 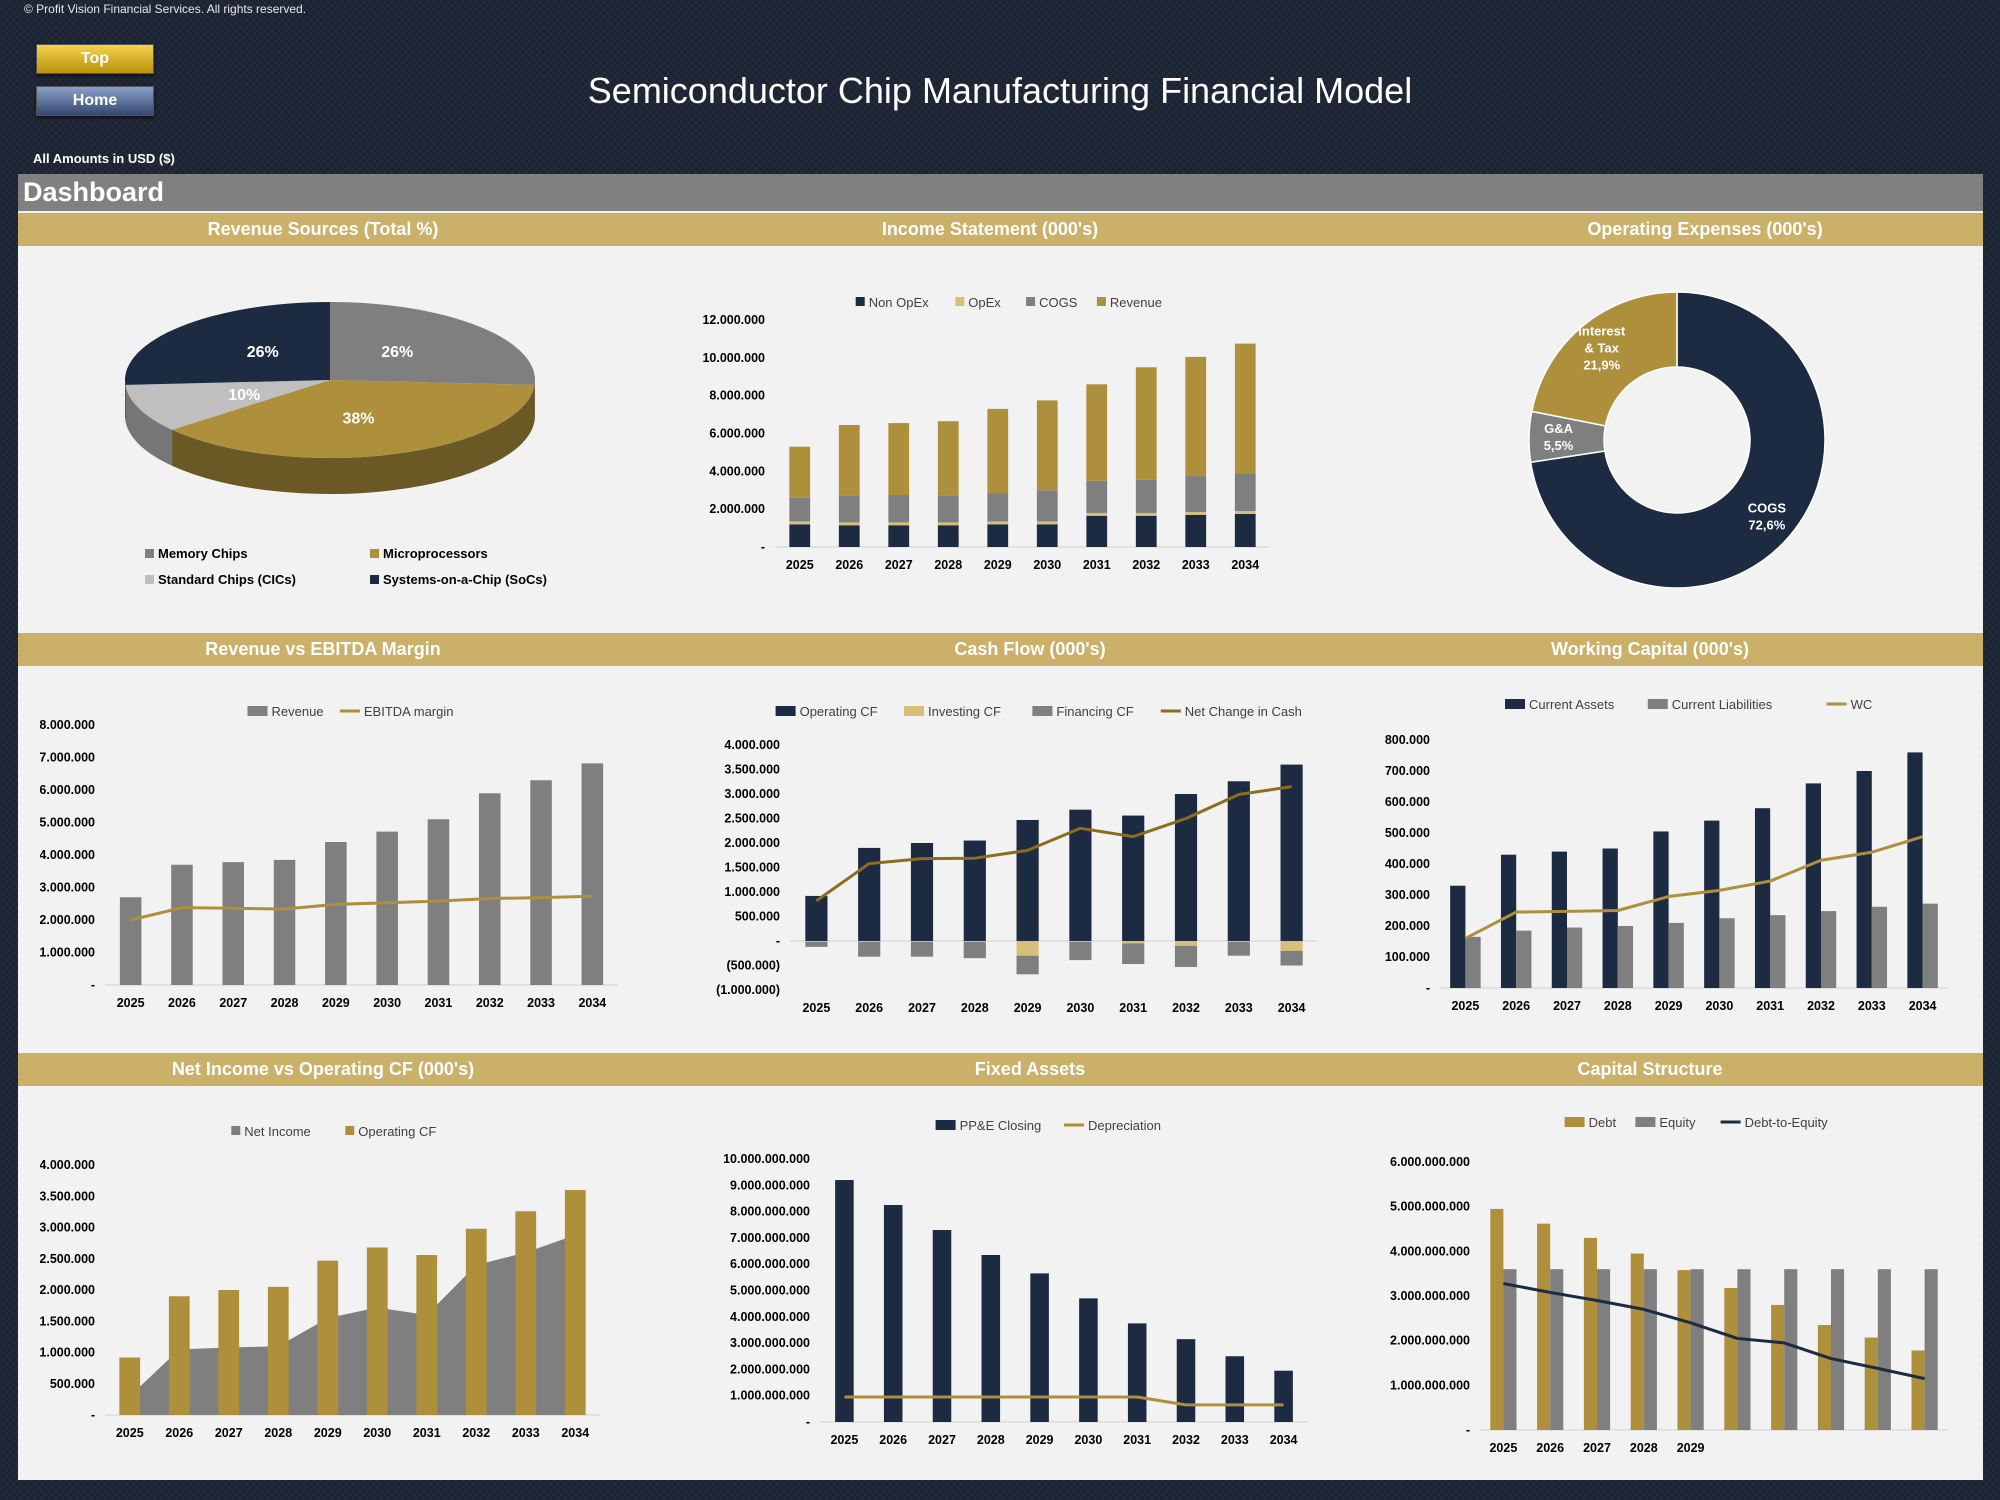 What do you see at coordinates (1766, 525) in the screenshot?
I see `donut-data-label: 72,6%` at bounding box center [1766, 525].